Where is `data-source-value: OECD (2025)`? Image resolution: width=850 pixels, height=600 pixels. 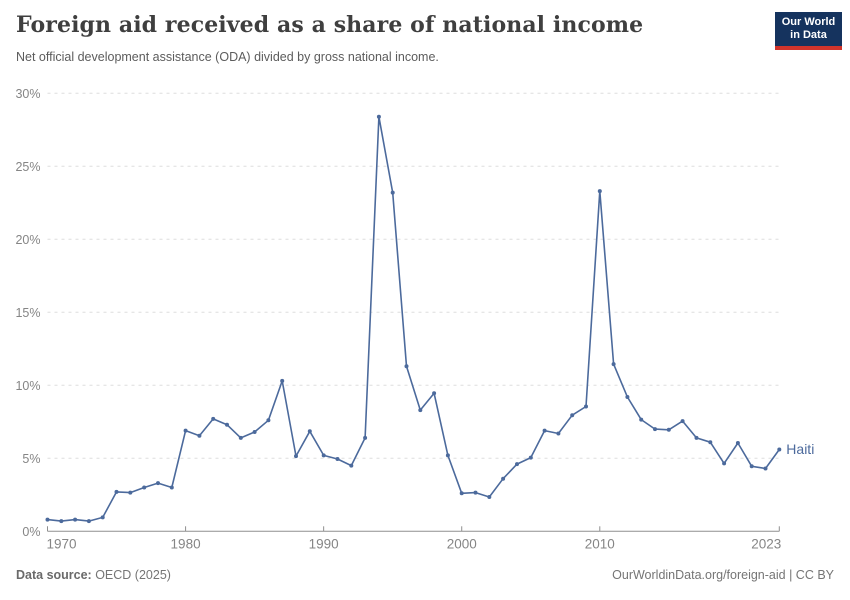 data-source-value: OECD (2025) is located at coordinates (131, 575).